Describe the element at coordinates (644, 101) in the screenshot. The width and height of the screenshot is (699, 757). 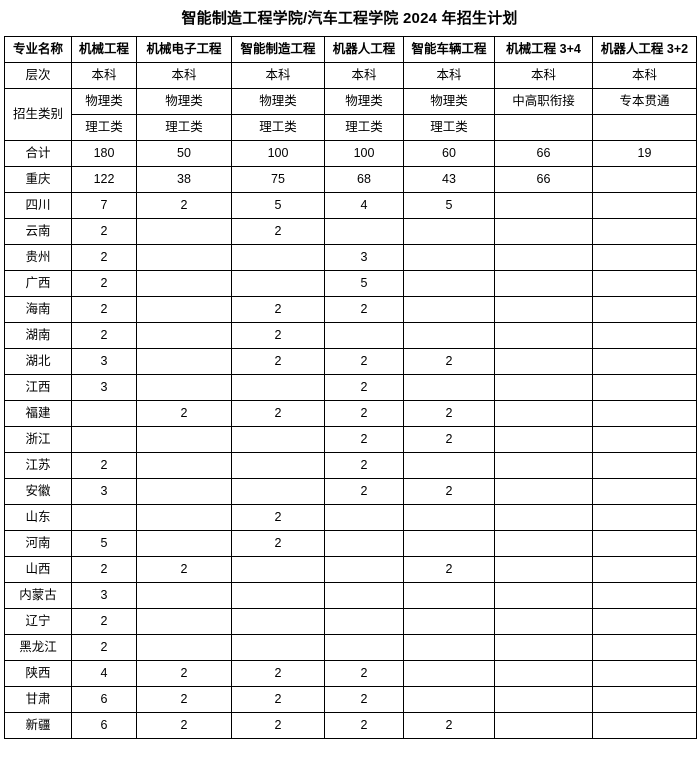
I see `category-cell: 专本贯通` at that location.